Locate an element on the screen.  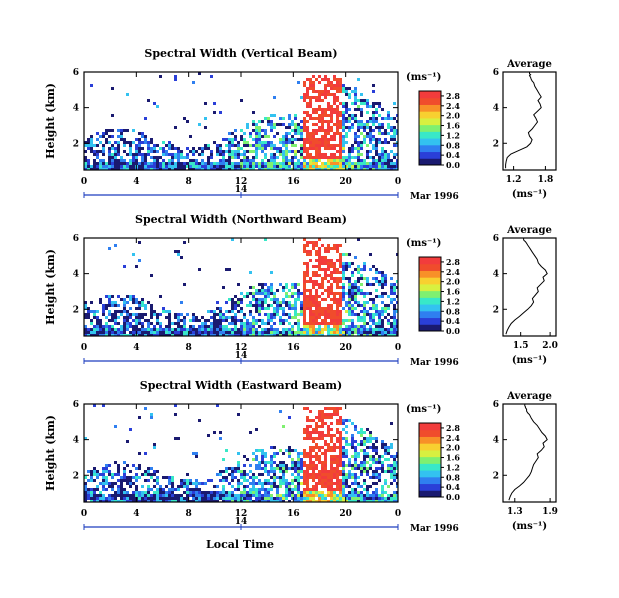
average-y-tick-label: 6 is located at coordinates (496, 239).